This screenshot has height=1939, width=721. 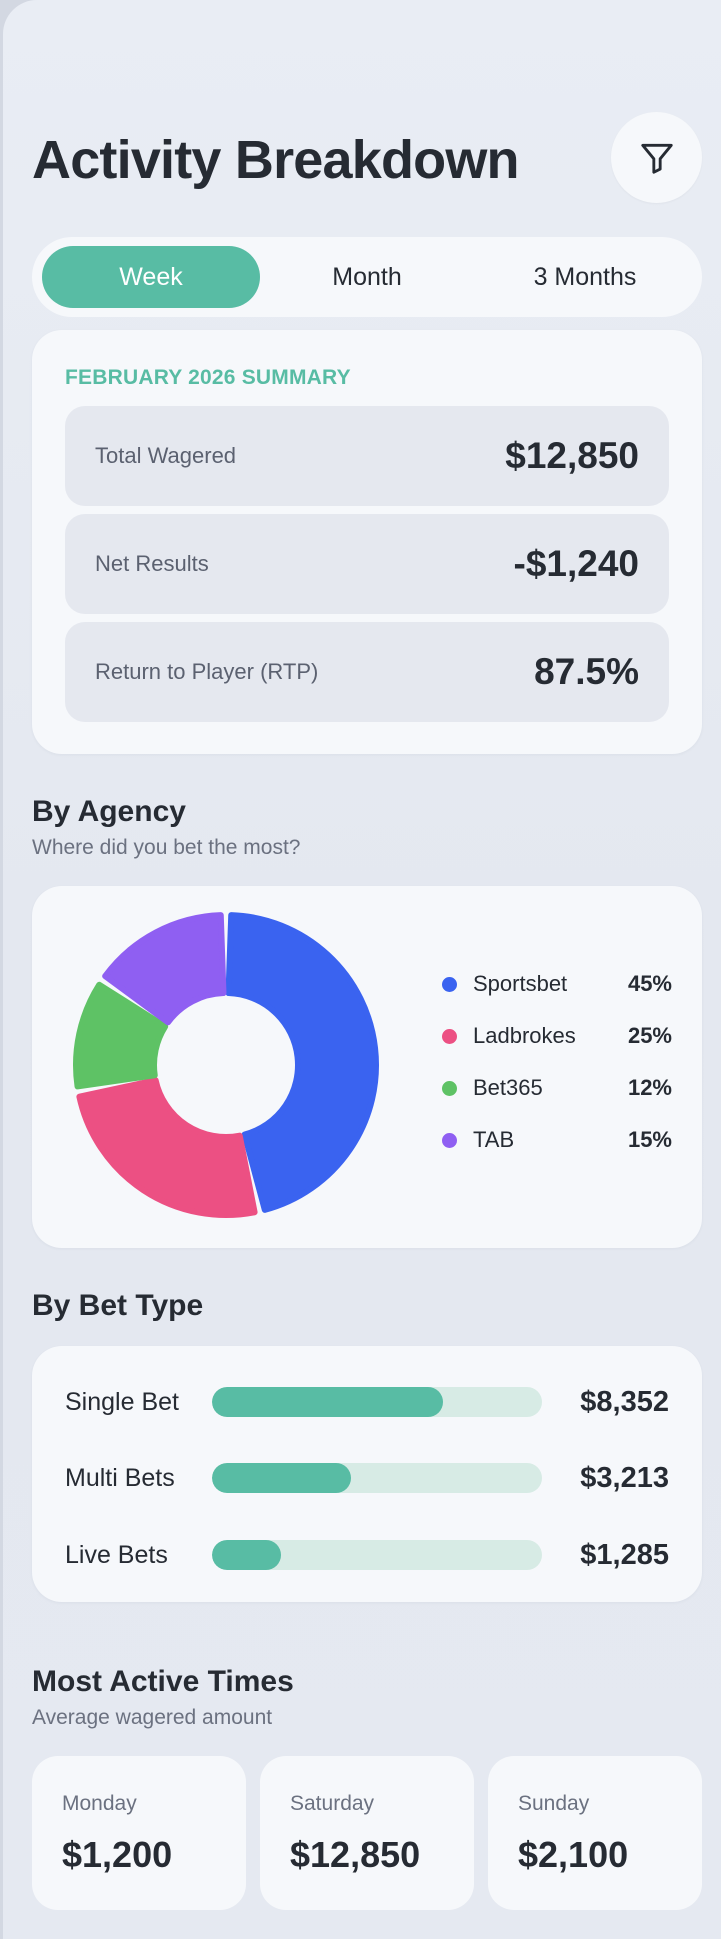 I want to click on legend-item-ladbrokes: Ladbrokes 25%, so click(x=557, y=1036).